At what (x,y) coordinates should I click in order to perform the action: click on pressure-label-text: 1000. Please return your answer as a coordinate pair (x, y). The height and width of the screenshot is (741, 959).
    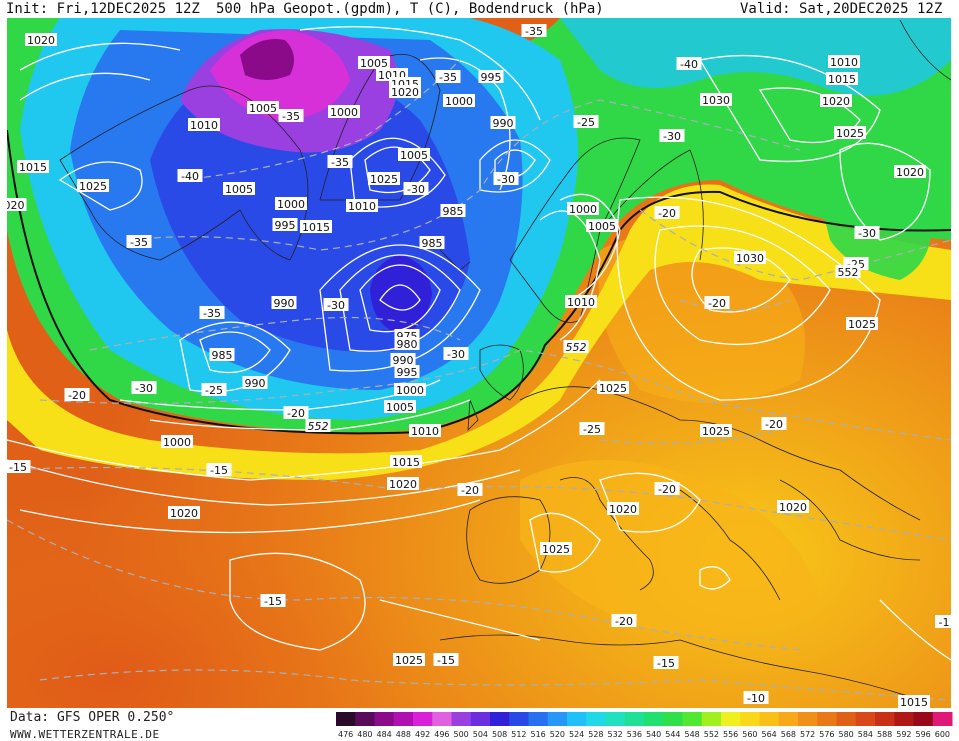
    Looking at the image, I should click on (177, 442).